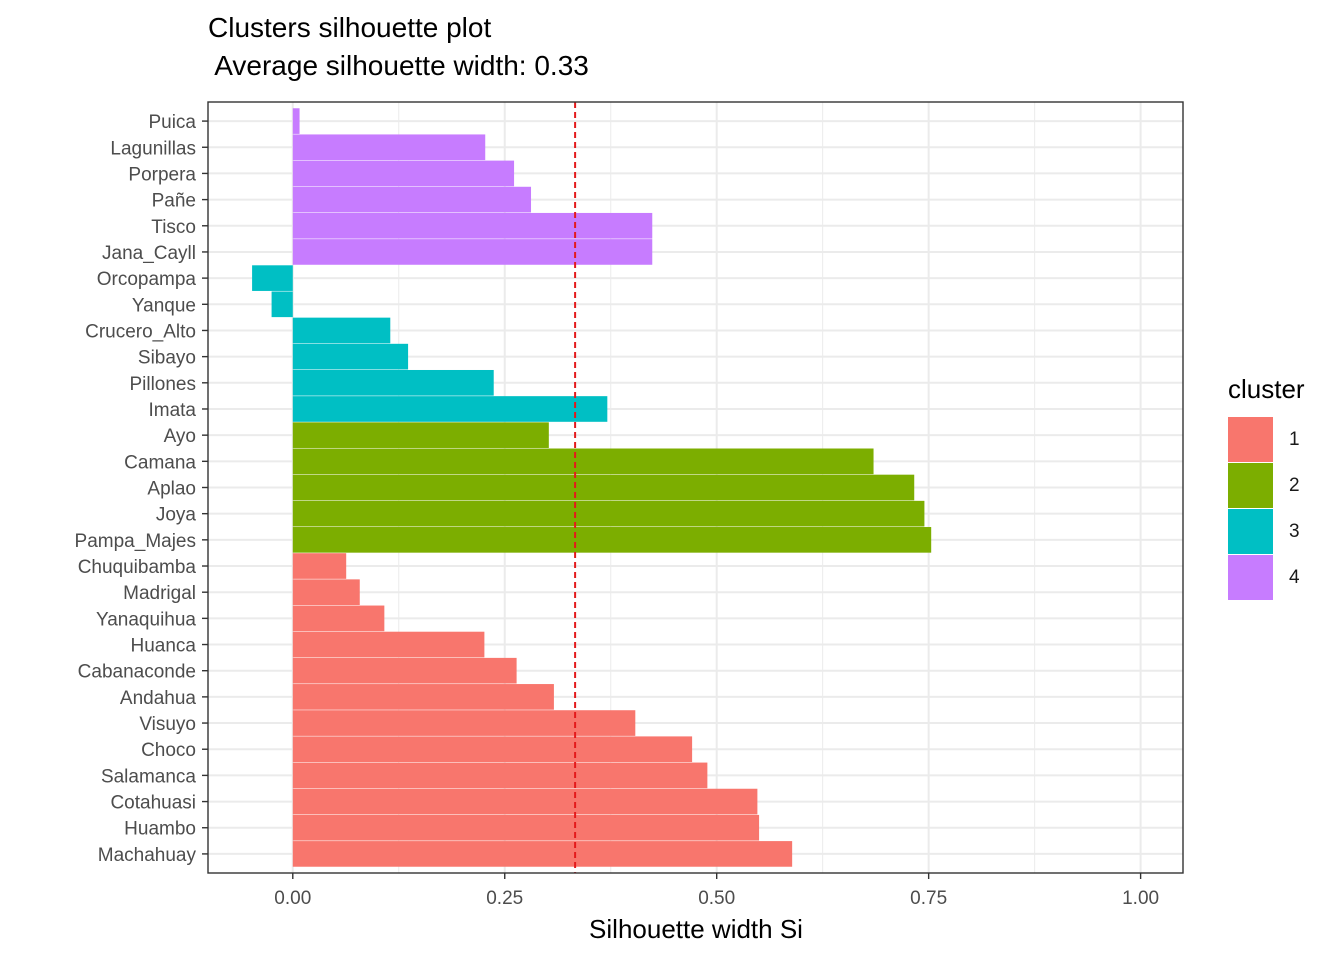 The width and height of the screenshot is (1344, 960). I want to click on y-tick-label: Crucero_Alto, so click(140, 331).